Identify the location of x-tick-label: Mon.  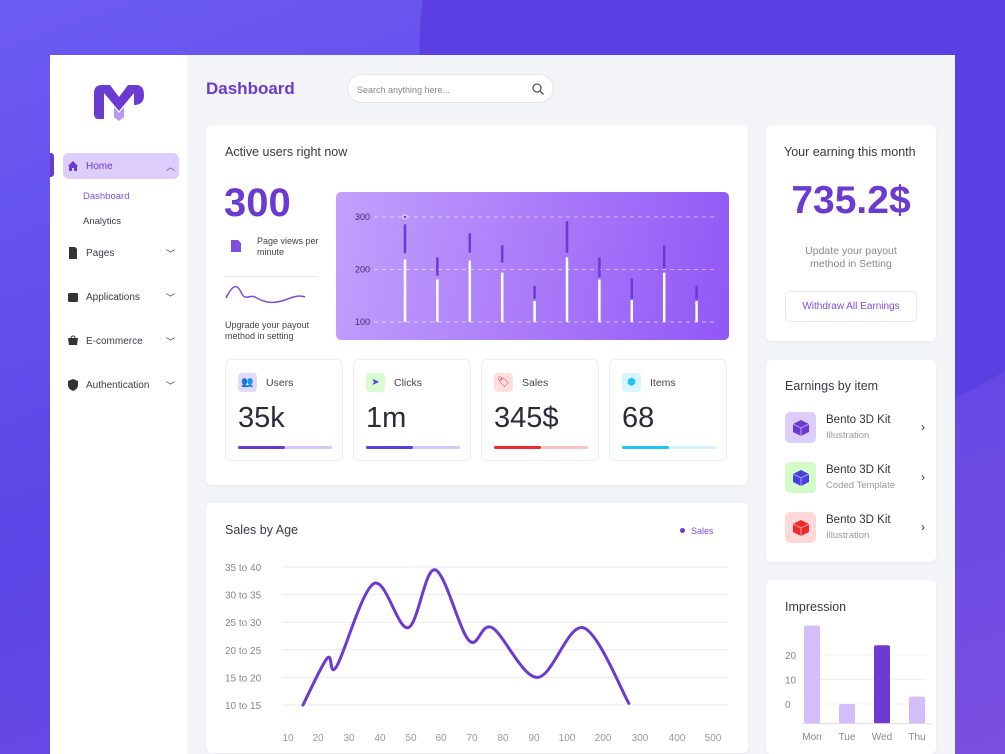
(811, 737).